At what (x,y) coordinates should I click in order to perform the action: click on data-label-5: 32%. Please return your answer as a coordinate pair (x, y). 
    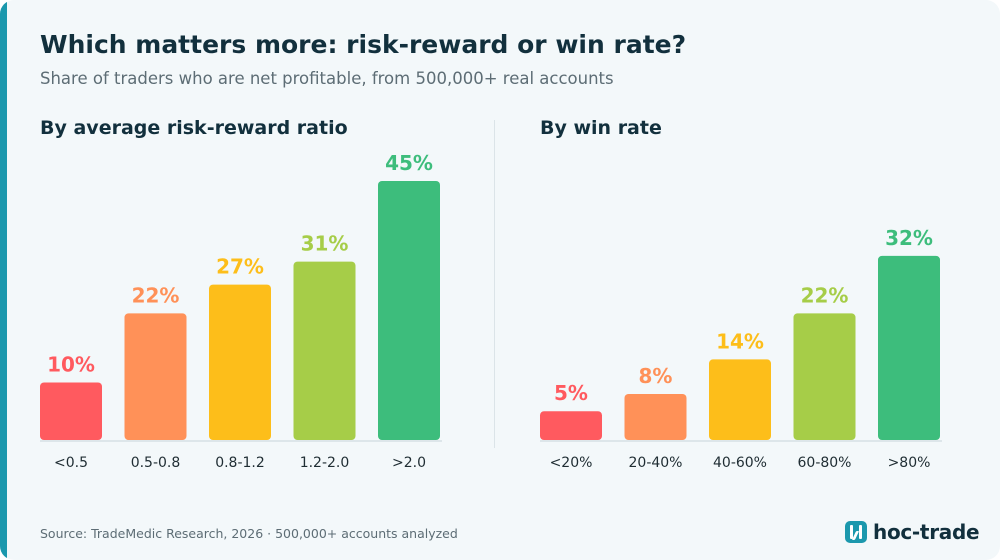
    Looking at the image, I should click on (909, 238).